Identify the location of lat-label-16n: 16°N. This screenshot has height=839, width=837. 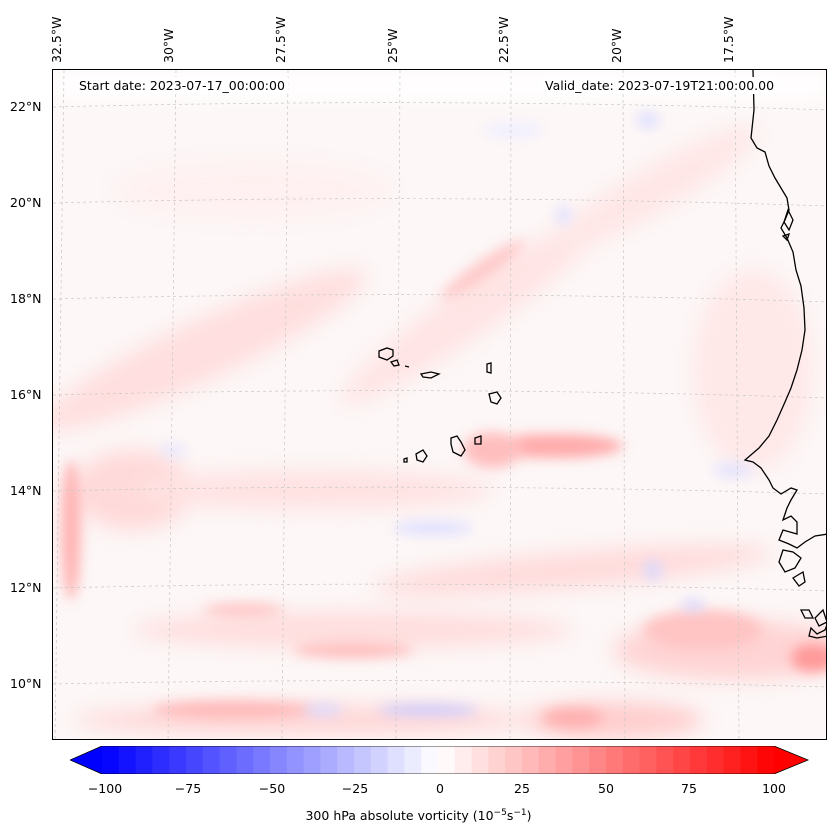
(26, 394).